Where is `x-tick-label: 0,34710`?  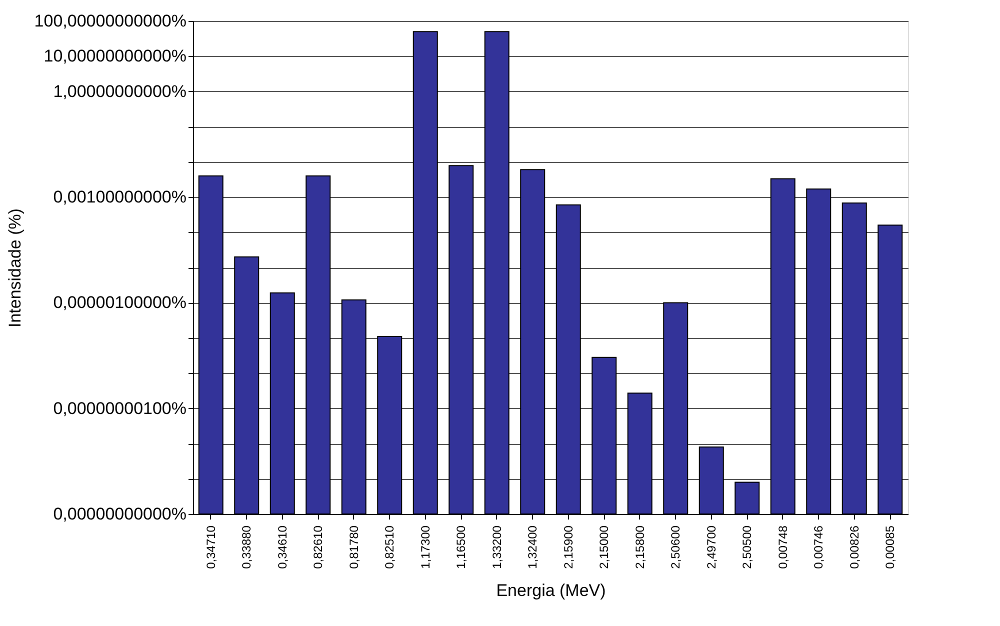 x-tick-label: 0,34710 is located at coordinates (211, 547).